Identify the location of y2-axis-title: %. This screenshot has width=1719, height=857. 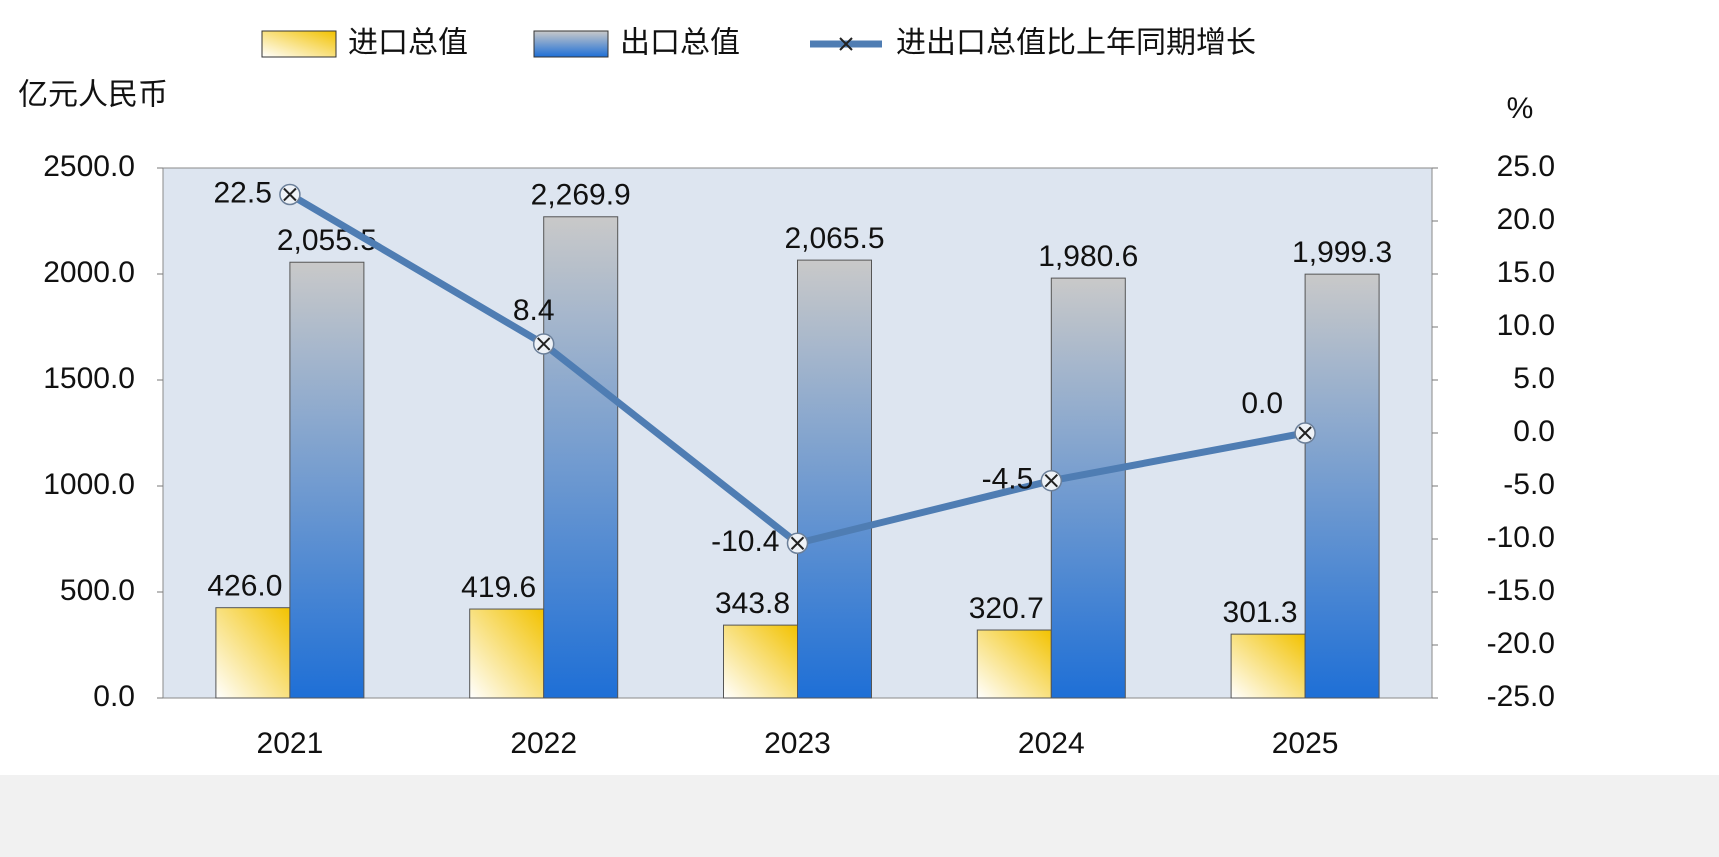
(1520, 108).